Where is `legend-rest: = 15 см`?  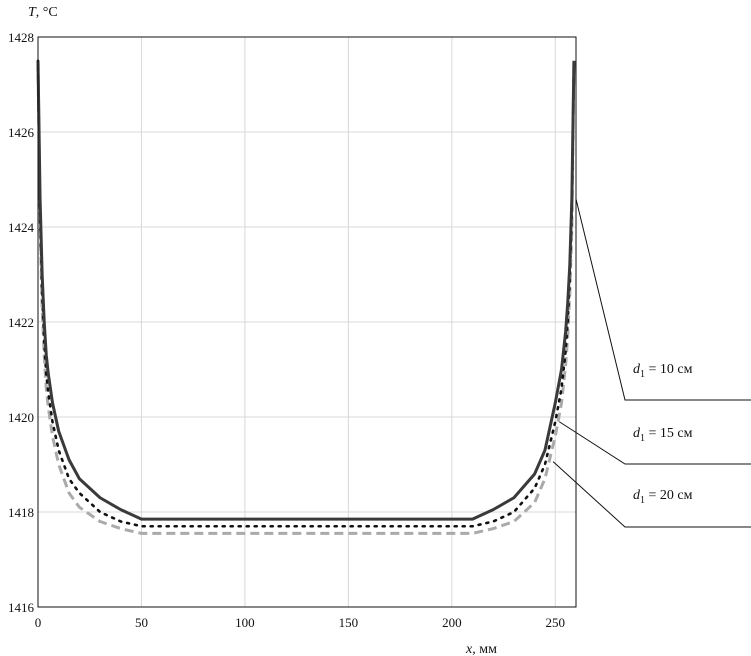 legend-rest: = 15 см is located at coordinates (669, 433).